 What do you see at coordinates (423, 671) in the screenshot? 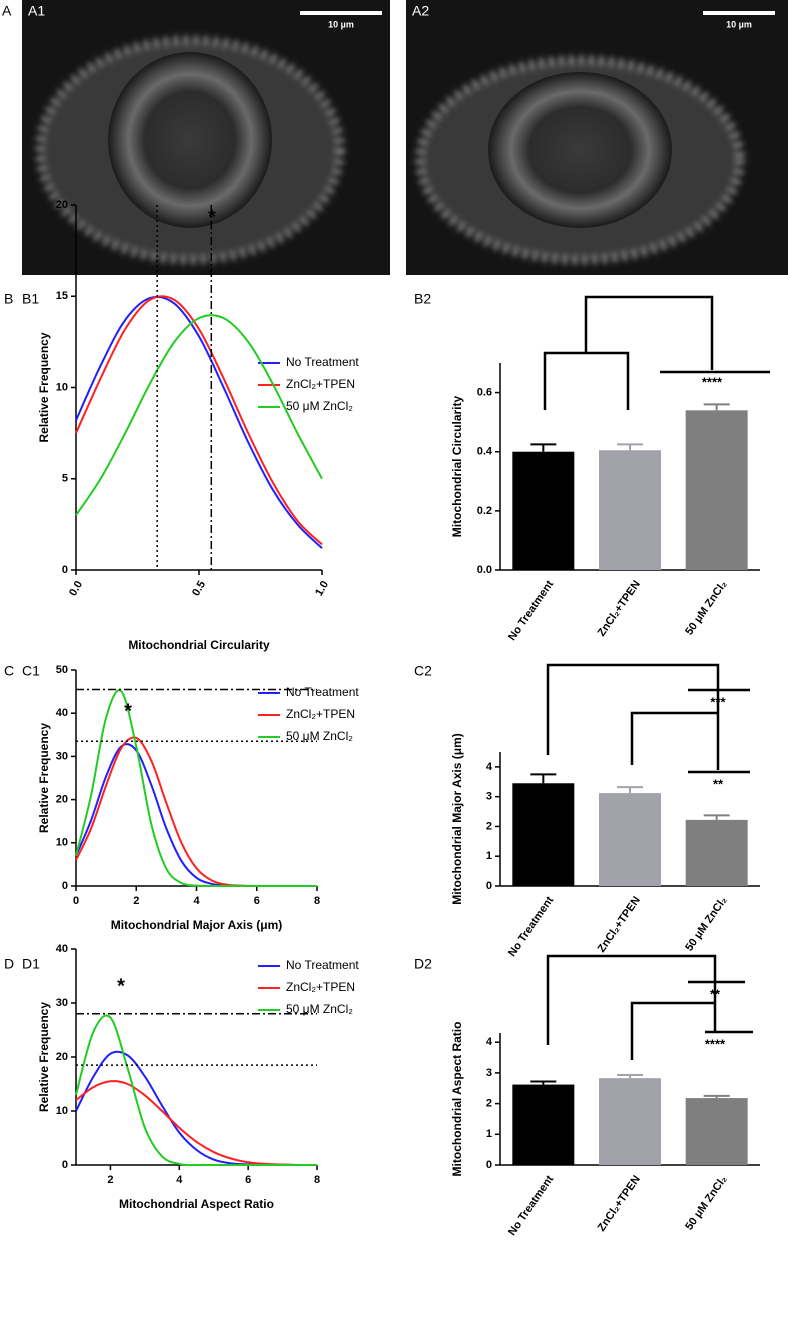
I see `panel-label: C2` at bounding box center [423, 671].